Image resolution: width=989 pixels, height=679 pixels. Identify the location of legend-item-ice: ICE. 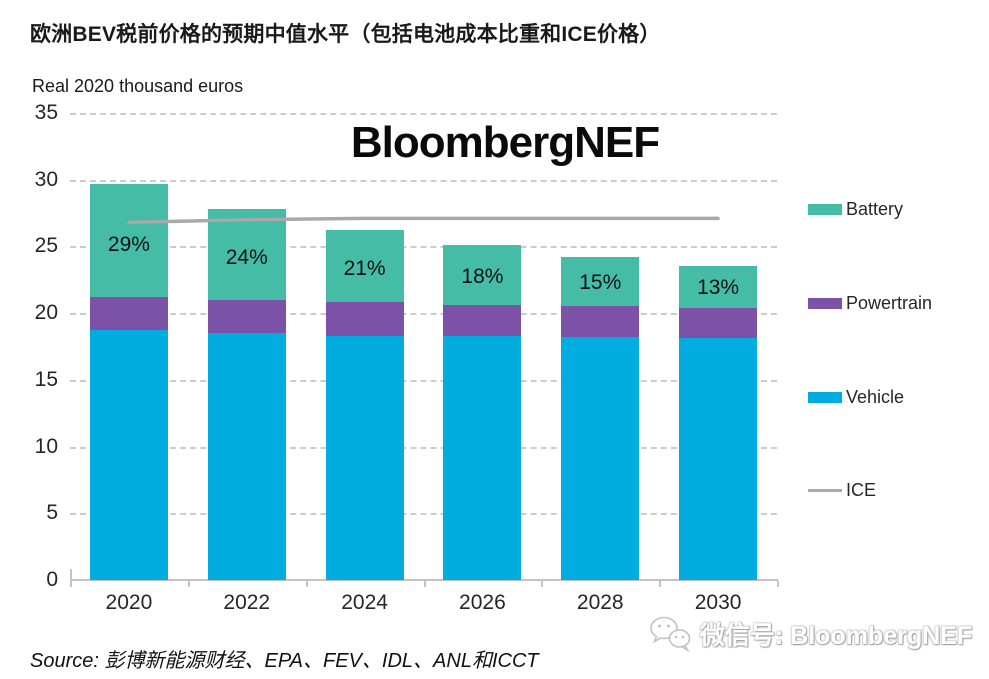
(842, 490).